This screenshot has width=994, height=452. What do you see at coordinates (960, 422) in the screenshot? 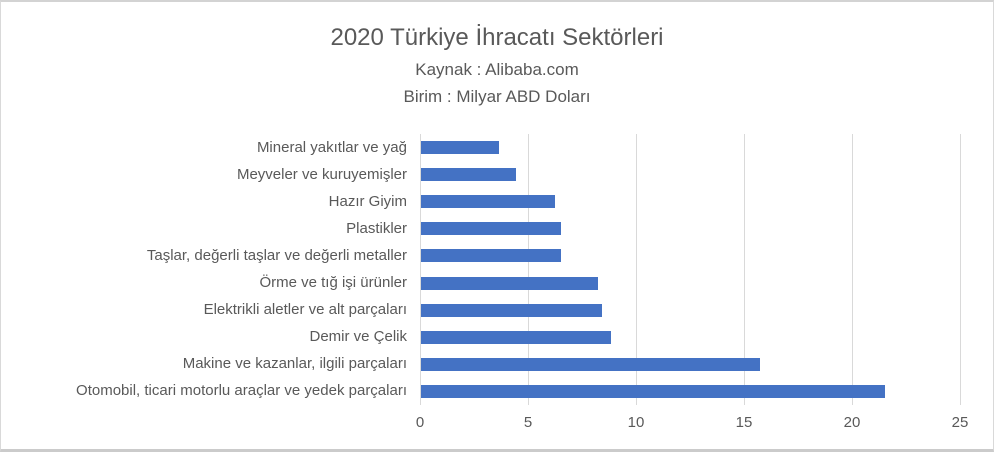
I see `x-tick-label: 25` at bounding box center [960, 422].